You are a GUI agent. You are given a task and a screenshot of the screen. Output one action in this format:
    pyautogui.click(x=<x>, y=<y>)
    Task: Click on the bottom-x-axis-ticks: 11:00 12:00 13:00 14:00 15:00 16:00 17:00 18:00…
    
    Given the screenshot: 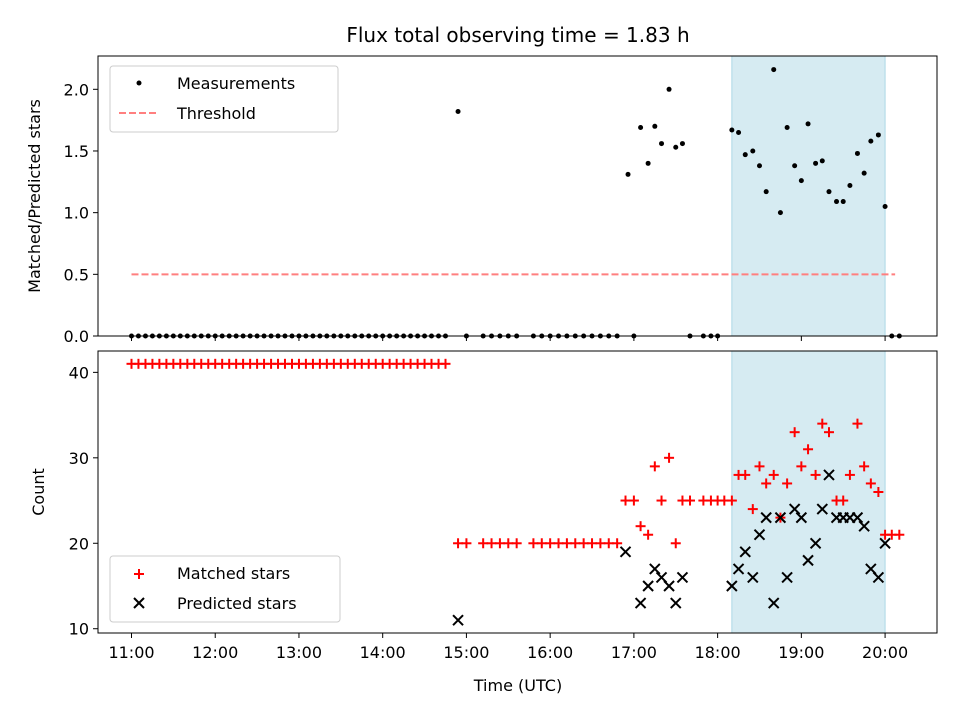 What is the action you would take?
    pyautogui.click(x=508, y=647)
    